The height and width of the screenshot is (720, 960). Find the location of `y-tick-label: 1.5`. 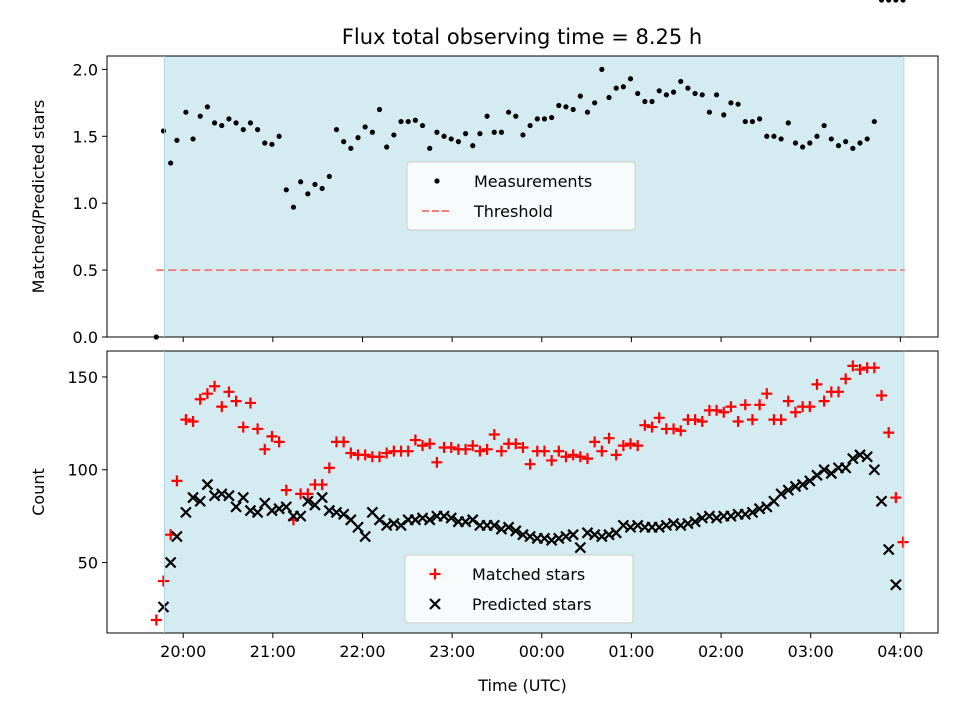

y-tick-label: 1.5 is located at coordinates (85, 136).